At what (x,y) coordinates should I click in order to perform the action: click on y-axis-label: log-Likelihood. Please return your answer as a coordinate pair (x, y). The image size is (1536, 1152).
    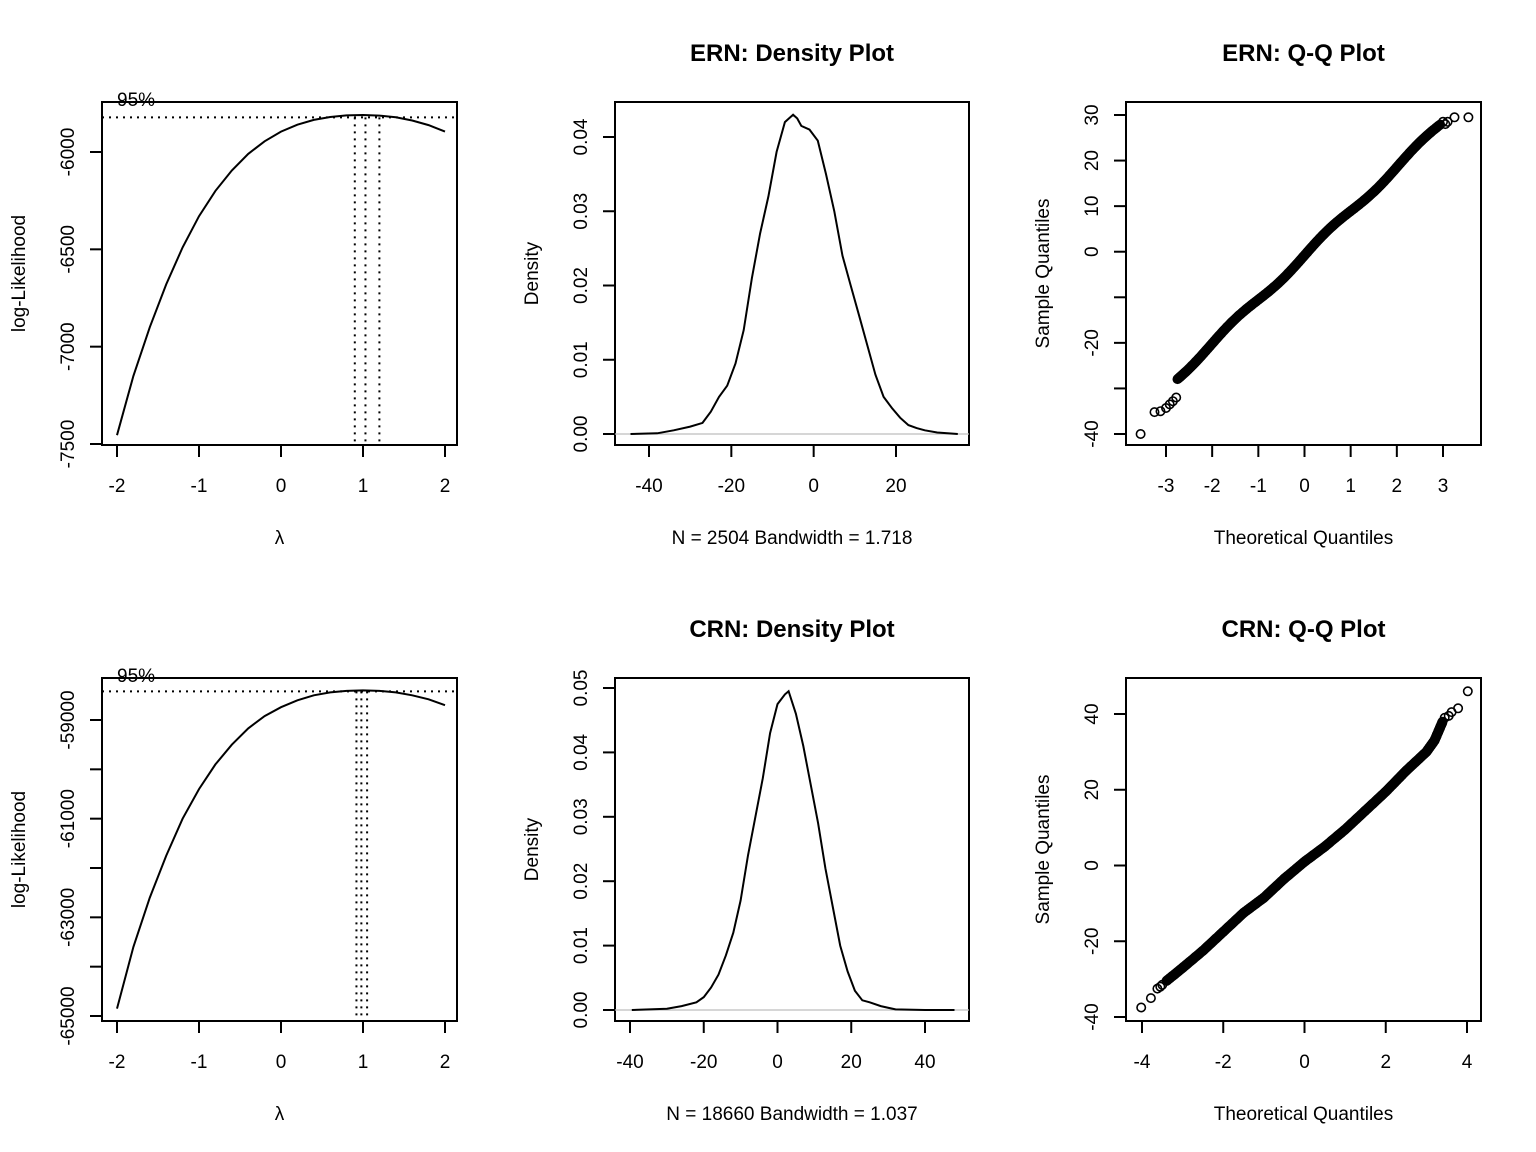
    Looking at the image, I should click on (19, 849).